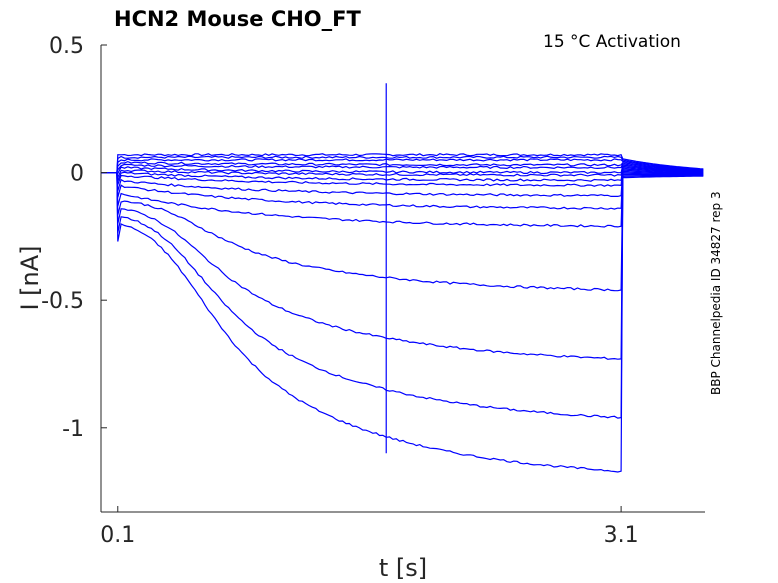 This screenshot has width=778, height=583. What do you see at coordinates (403, 568) in the screenshot?
I see `x-axis-label: t [s]` at bounding box center [403, 568].